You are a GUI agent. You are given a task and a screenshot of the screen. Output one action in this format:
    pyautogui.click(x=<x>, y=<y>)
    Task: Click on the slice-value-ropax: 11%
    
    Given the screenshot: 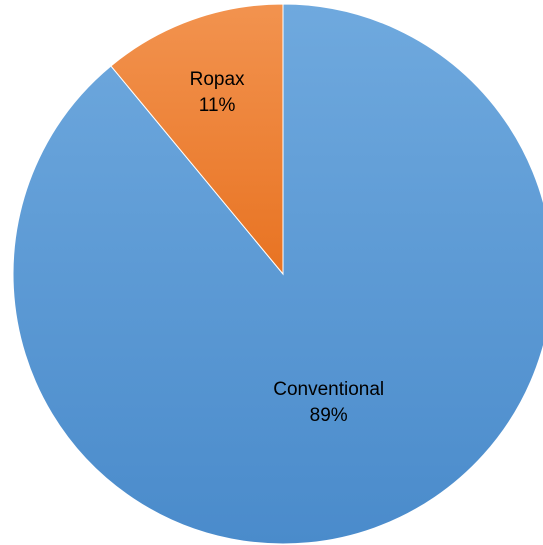 What is the action you would take?
    pyautogui.click(x=217, y=105)
    